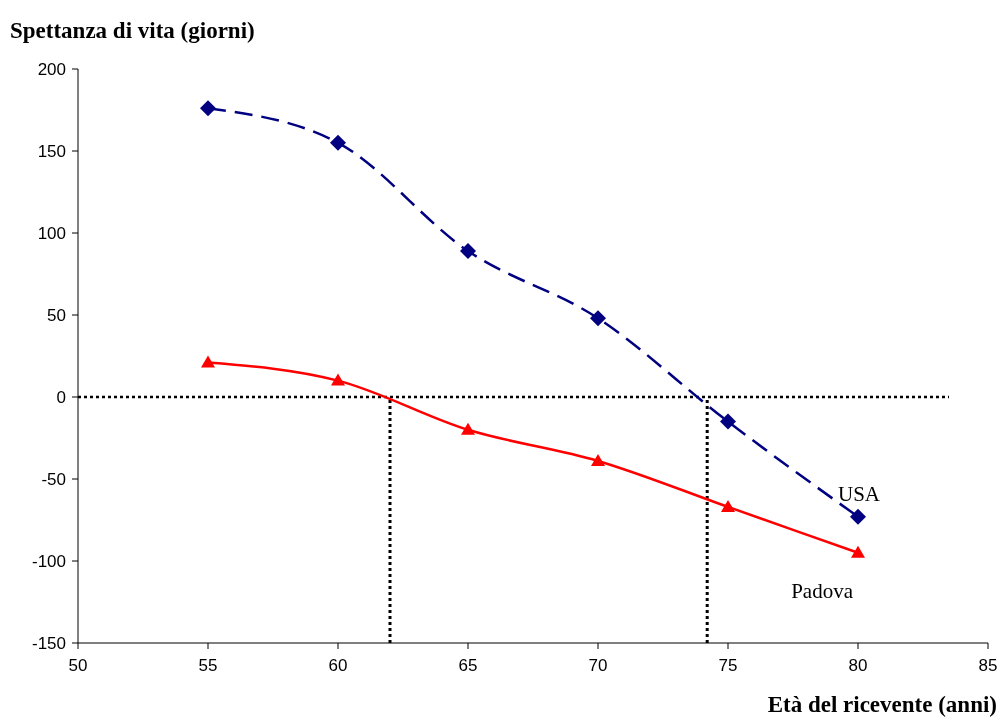 This screenshot has height=726, width=1003. What do you see at coordinates (51, 151) in the screenshot?
I see `y-tick-label: 150` at bounding box center [51, 151].